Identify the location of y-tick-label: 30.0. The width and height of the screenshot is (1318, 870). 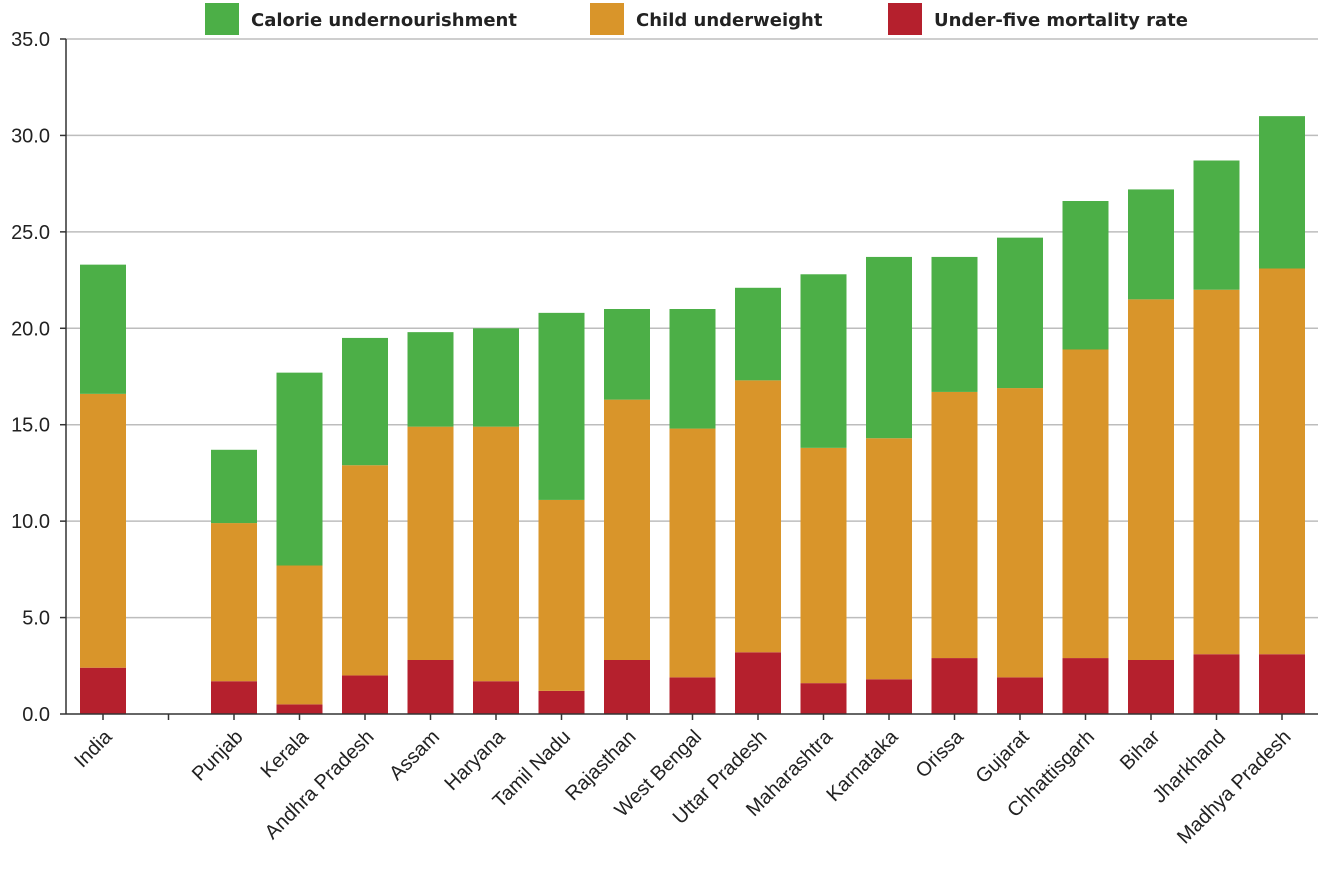
(30, 136).